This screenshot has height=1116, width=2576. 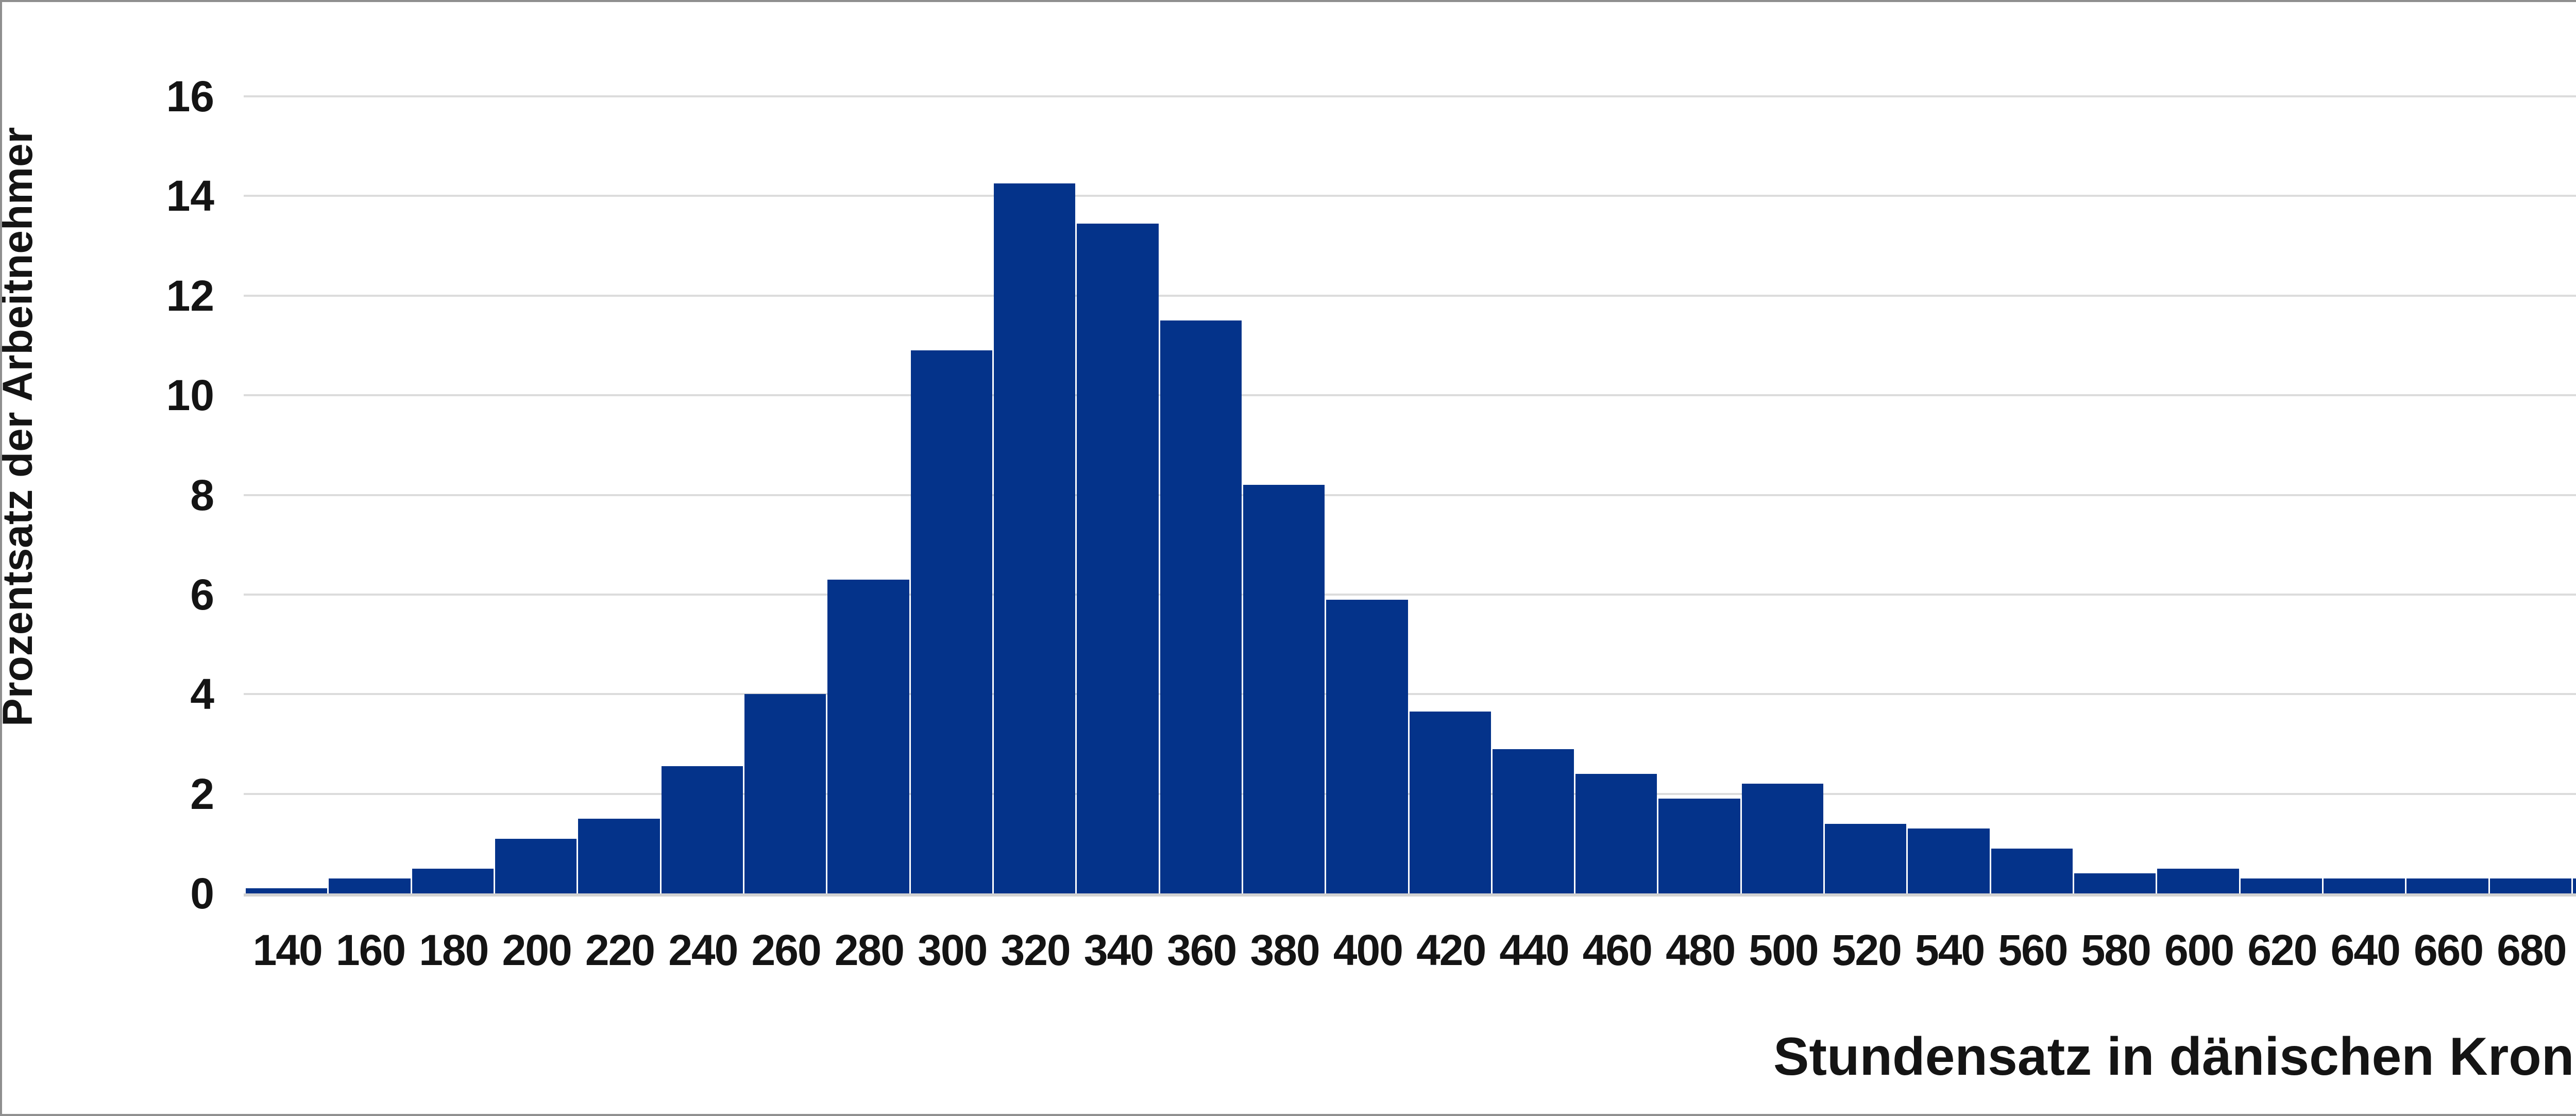 I want to click on y-tick-label-0: 0, so click(x=202, y=893).